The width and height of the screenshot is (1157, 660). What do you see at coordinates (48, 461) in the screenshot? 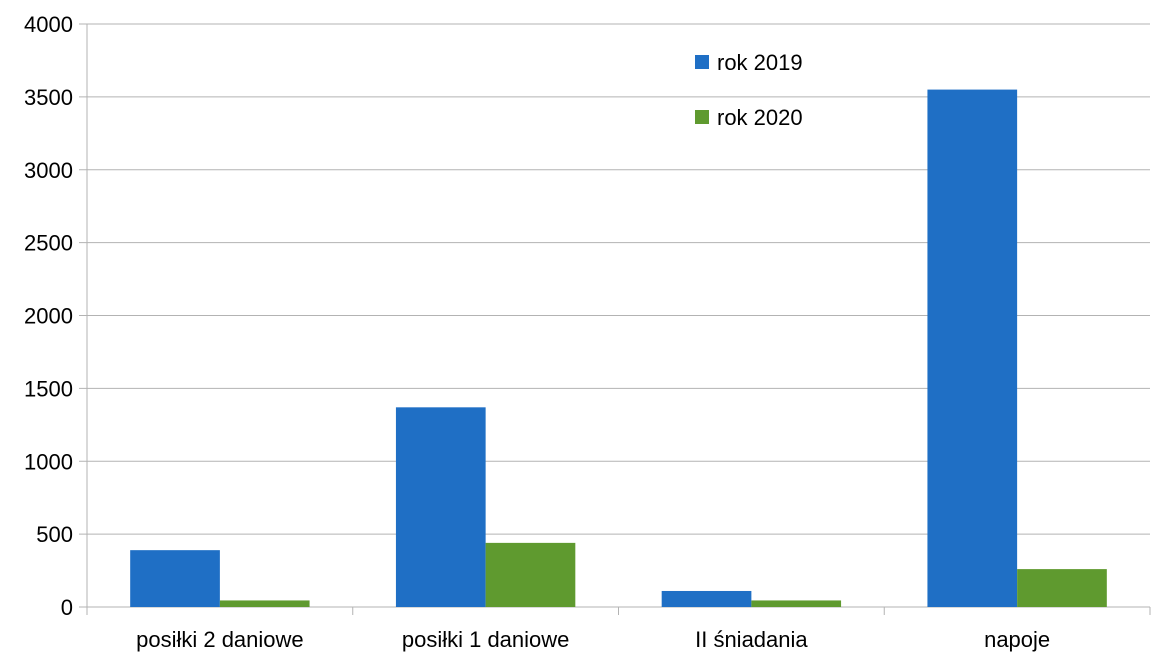
I see `y-tick-label: 1000` at bounding box center [48, 461].